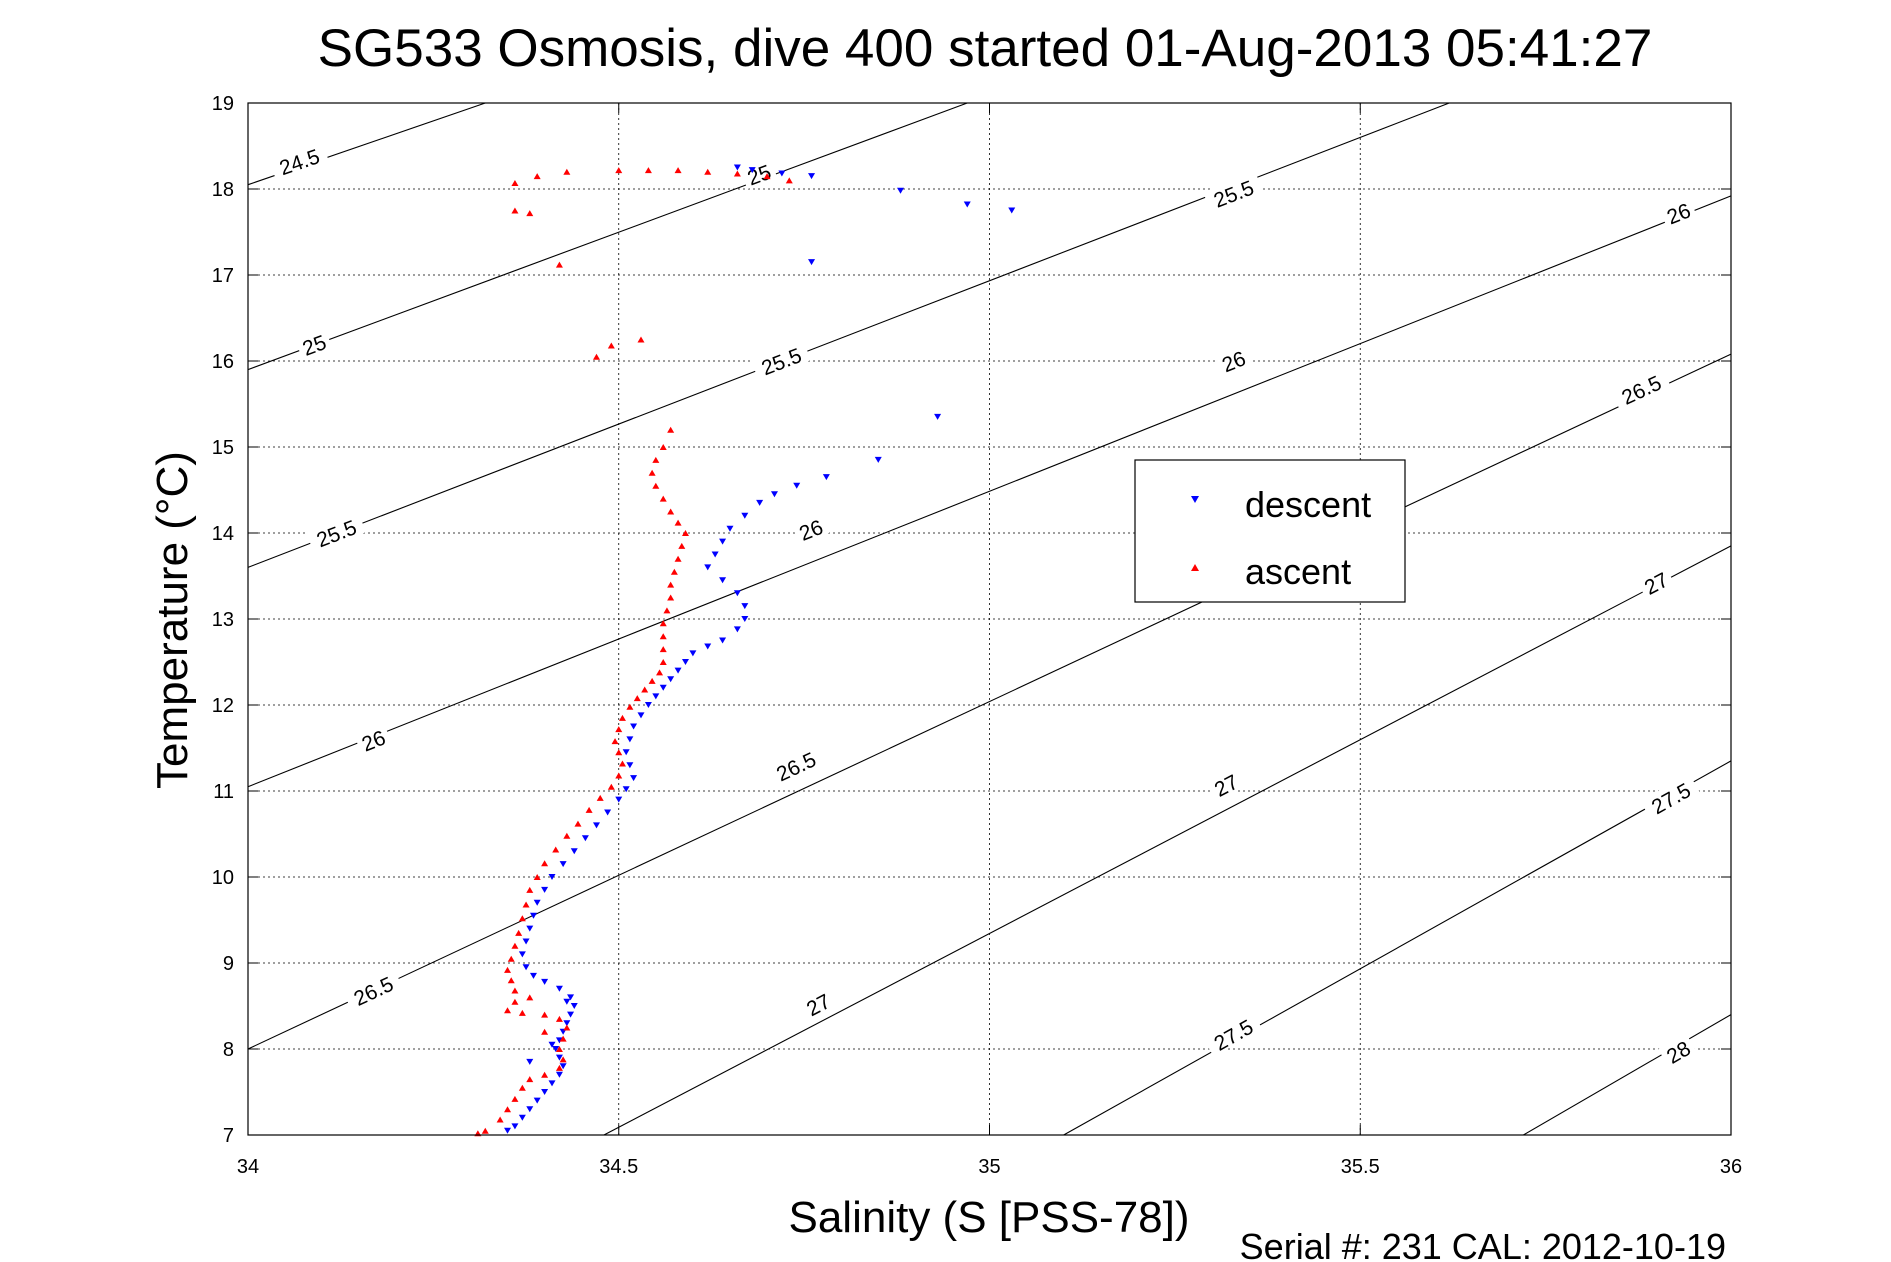 This screenshot has height=1262, width=1891. What do you see at coordinates (228, 1136) in the screenshot?
I see `y-tick-label: 7` at bounding box center [228, 1136].